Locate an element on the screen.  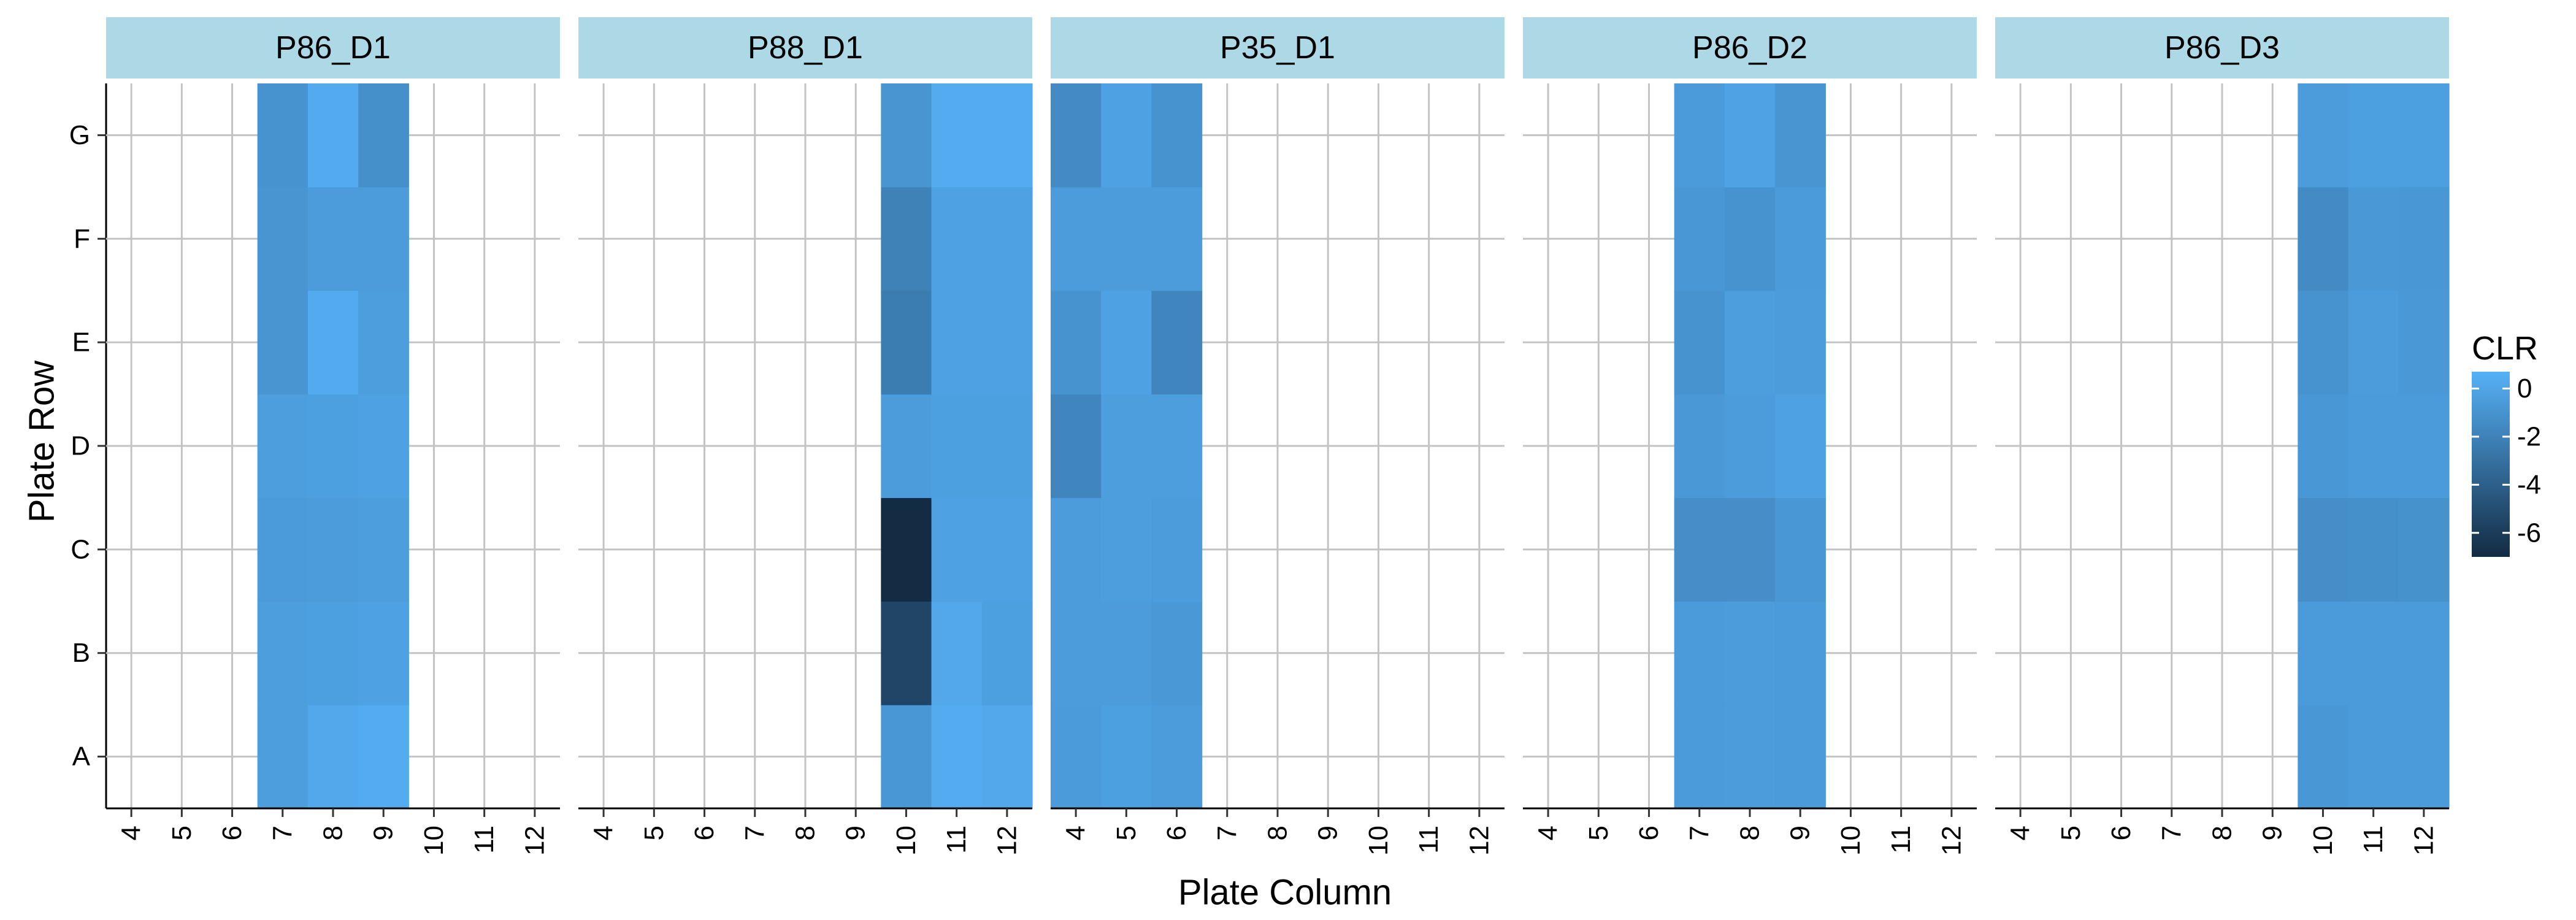
legend-ticks: 0 -2 -4 -6 is located at coordinates (2506, 461).